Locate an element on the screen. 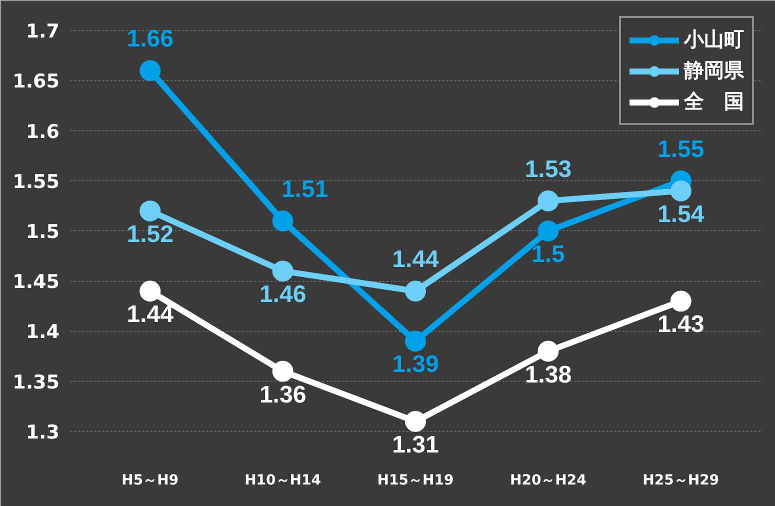 This screenshot has height=506, width=775. data-label: 1.43 is located at coordinates (681, 324).